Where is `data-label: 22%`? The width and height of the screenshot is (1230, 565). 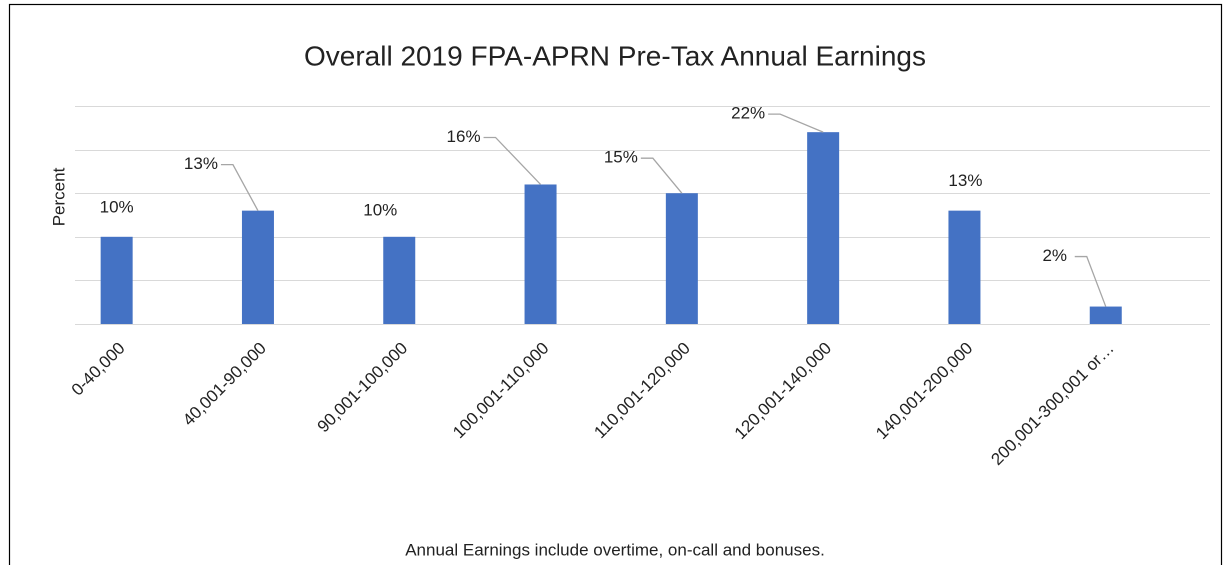
data-label: 22% is located at coordinates (748, 113).